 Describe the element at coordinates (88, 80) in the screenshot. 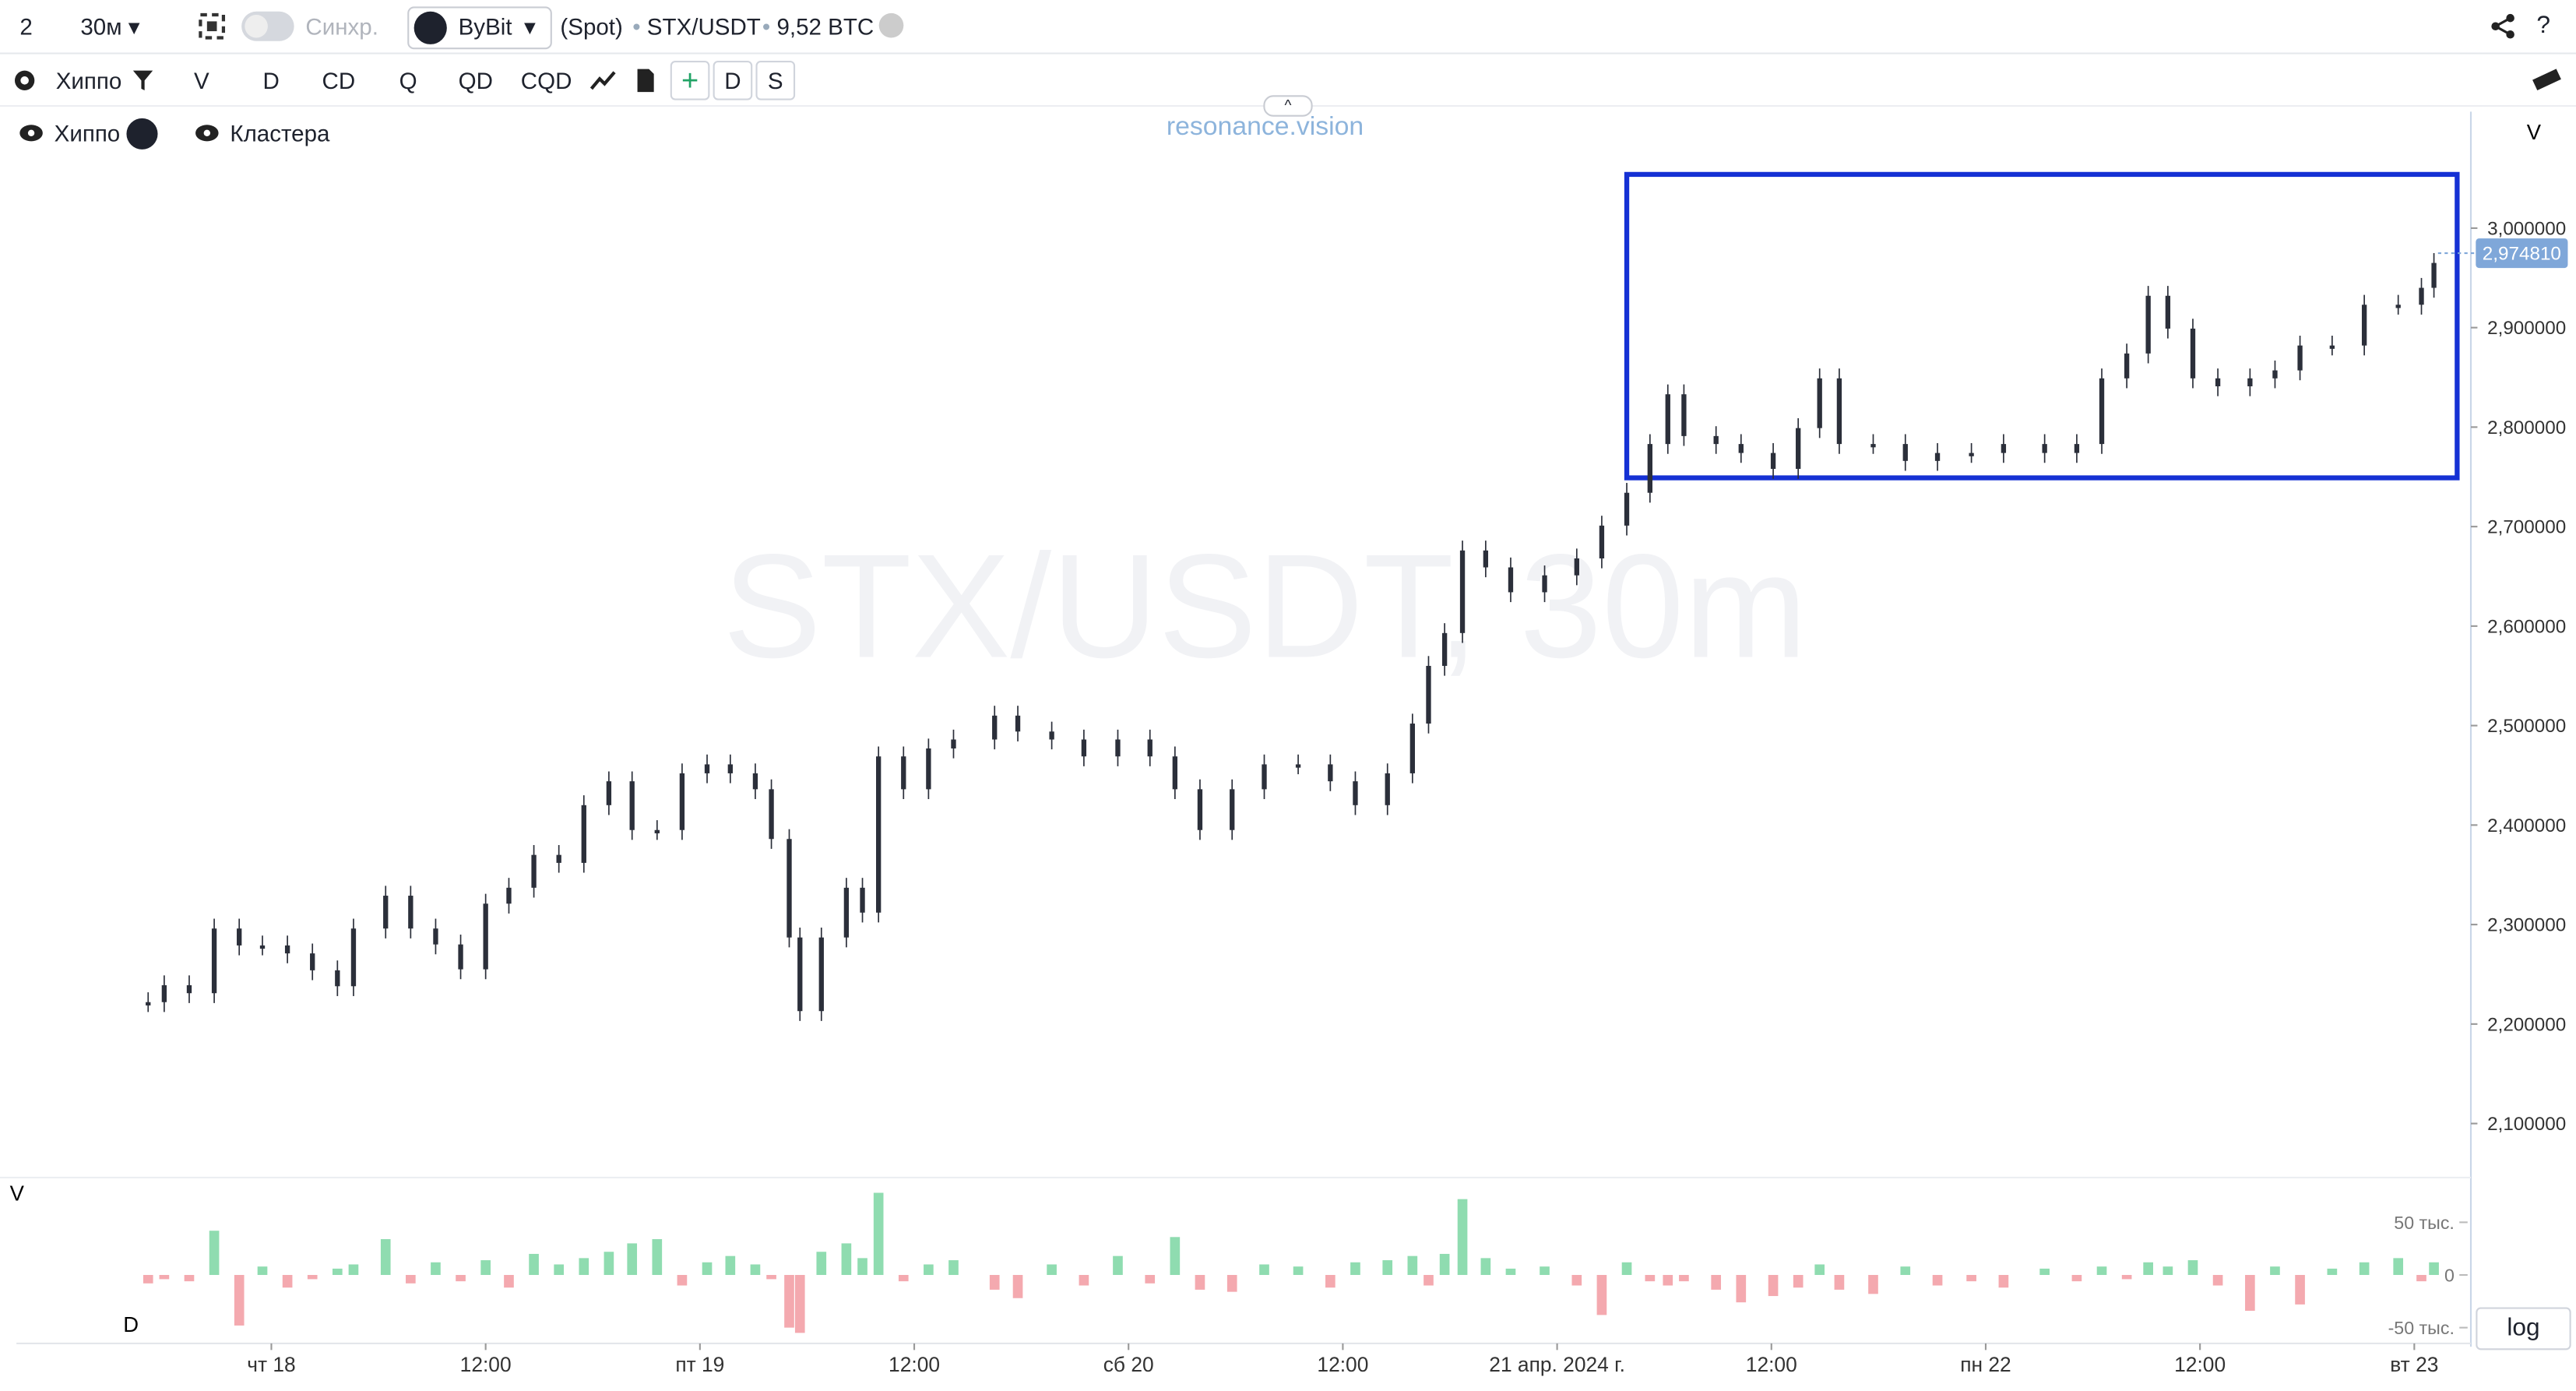

I see `indicator-set: Хиппо` at that location.